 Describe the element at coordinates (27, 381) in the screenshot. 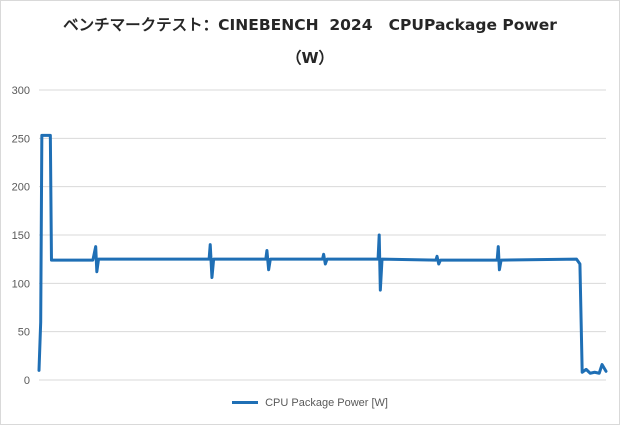

I see `y-tick-label-0: 0` at that location.